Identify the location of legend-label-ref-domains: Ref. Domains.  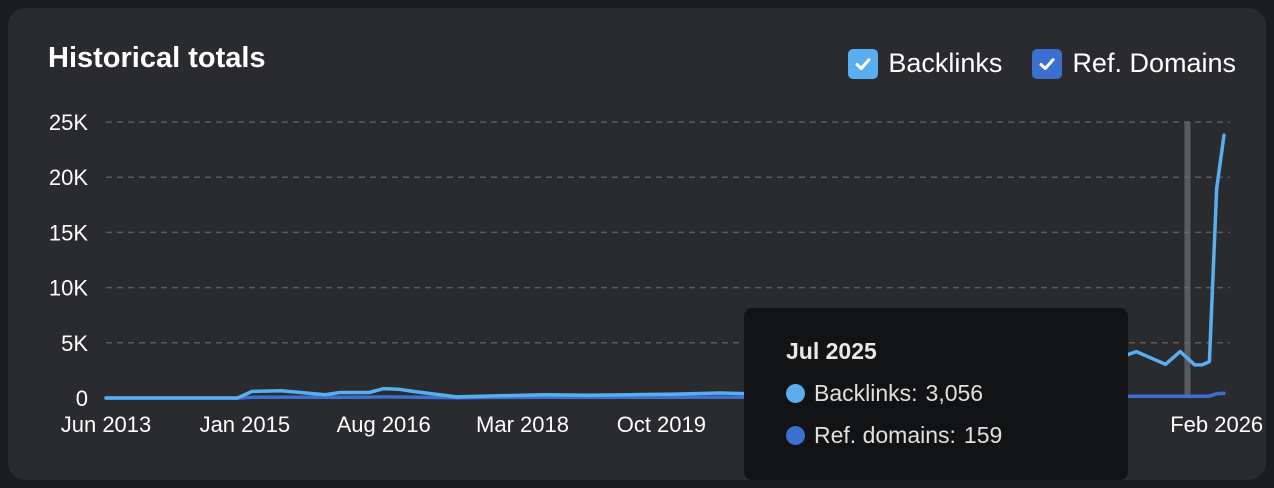
(1154, 63).